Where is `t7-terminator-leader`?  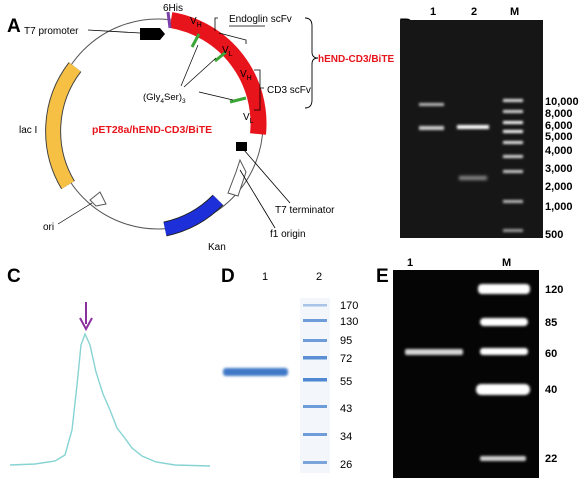
t7-terminator-leader is located at coordinates (267, 176).